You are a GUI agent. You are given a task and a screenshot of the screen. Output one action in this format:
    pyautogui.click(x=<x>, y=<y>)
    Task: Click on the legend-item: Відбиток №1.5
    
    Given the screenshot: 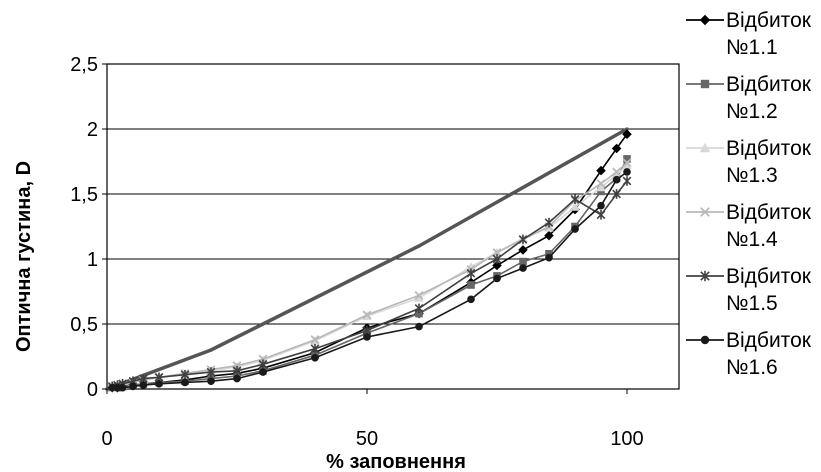 What is the action you would take?
    pyautogui.click(x=749, y=290)
    